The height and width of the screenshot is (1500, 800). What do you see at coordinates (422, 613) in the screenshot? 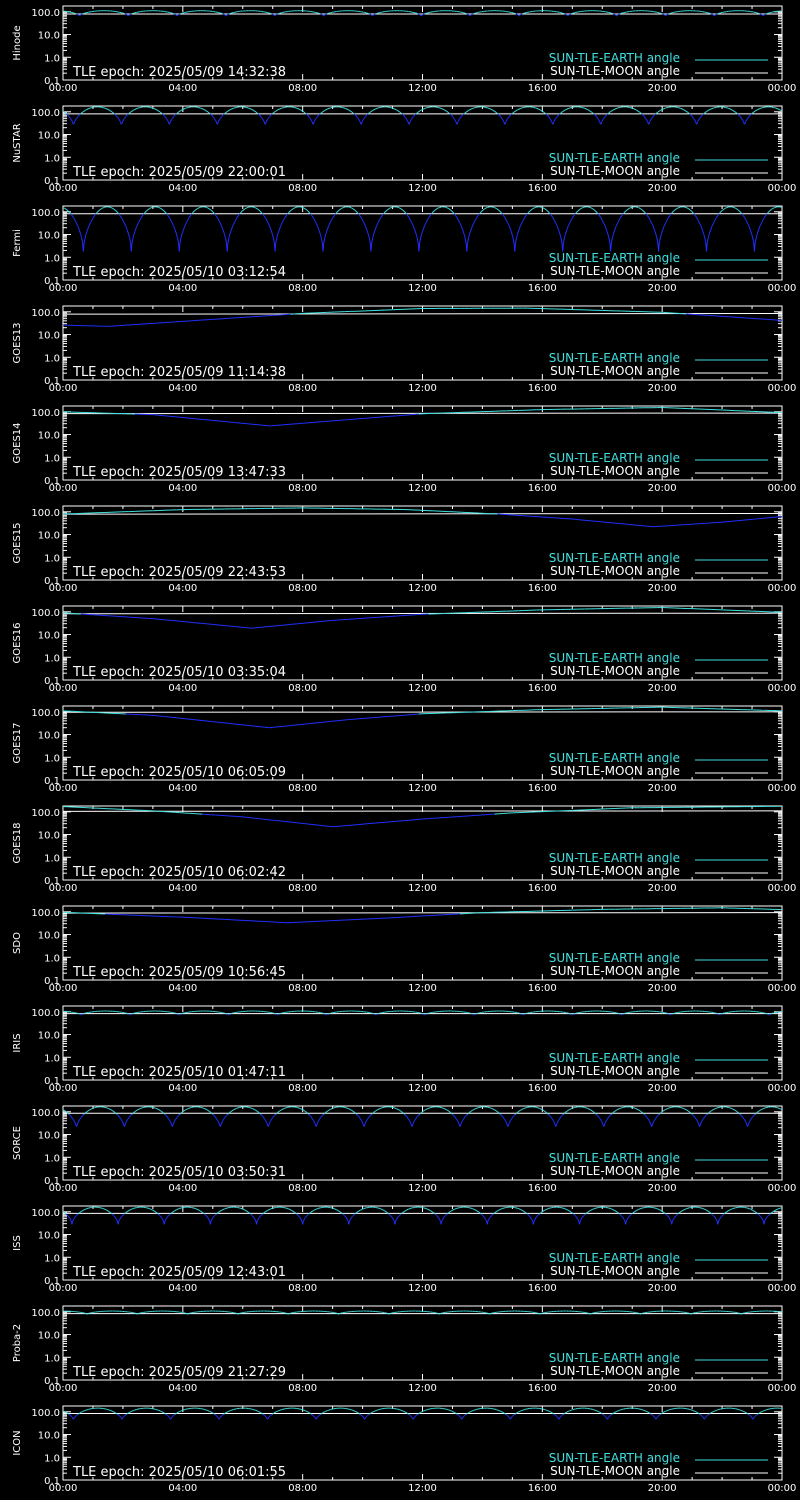
I see `series-moon-angle` at bounding box center [422, 613].